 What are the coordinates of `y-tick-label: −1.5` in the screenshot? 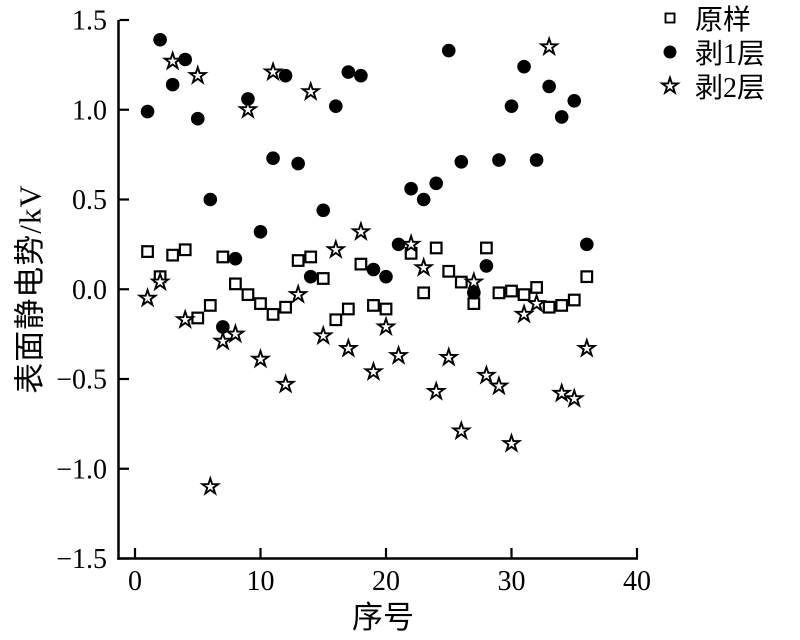 It's located at (81, 559).